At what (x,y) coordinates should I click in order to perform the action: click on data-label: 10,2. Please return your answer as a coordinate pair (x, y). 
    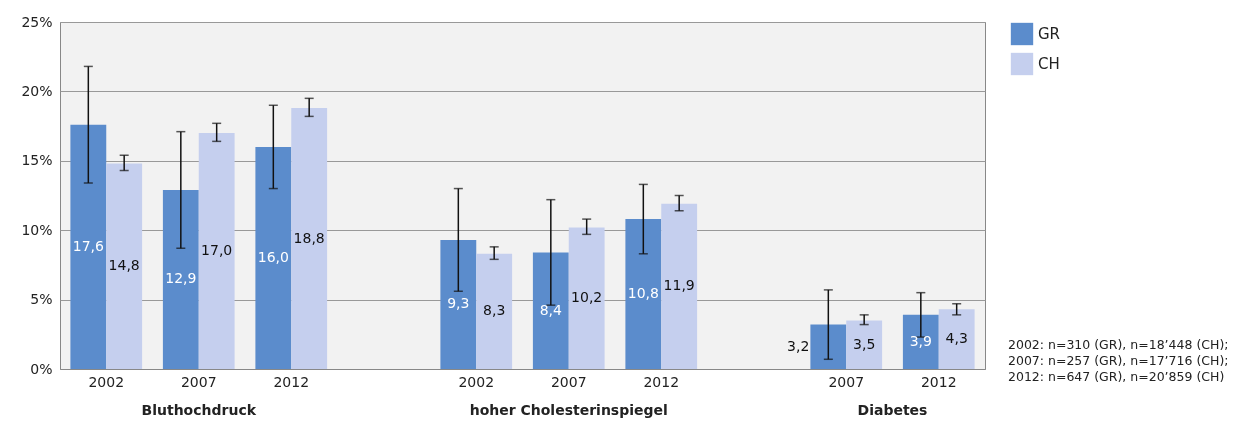
    Looking at the image, I should click on (587, 297).